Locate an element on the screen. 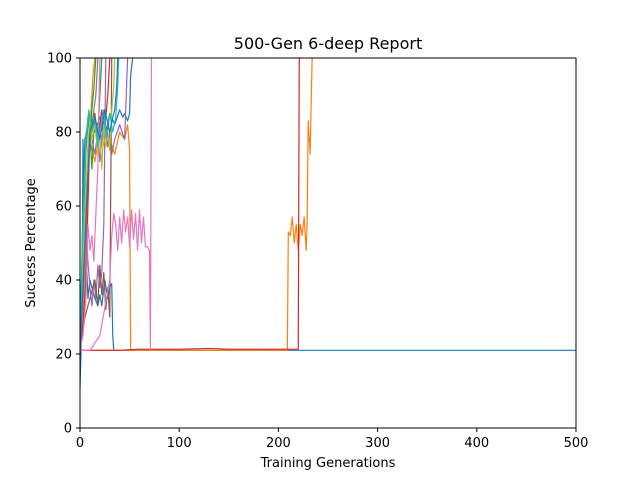  y-axis: 0 20 40 60 80 100 is located at coordinates (63, 244).